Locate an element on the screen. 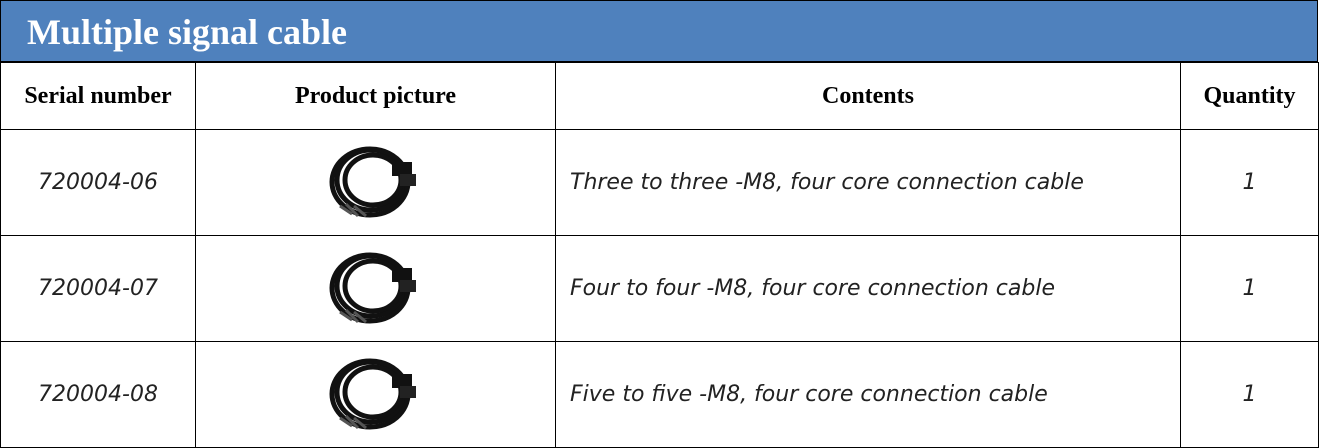 This screenshot has width=1320, height=448. column-header: Serial number is located at coordinates (98, 96).